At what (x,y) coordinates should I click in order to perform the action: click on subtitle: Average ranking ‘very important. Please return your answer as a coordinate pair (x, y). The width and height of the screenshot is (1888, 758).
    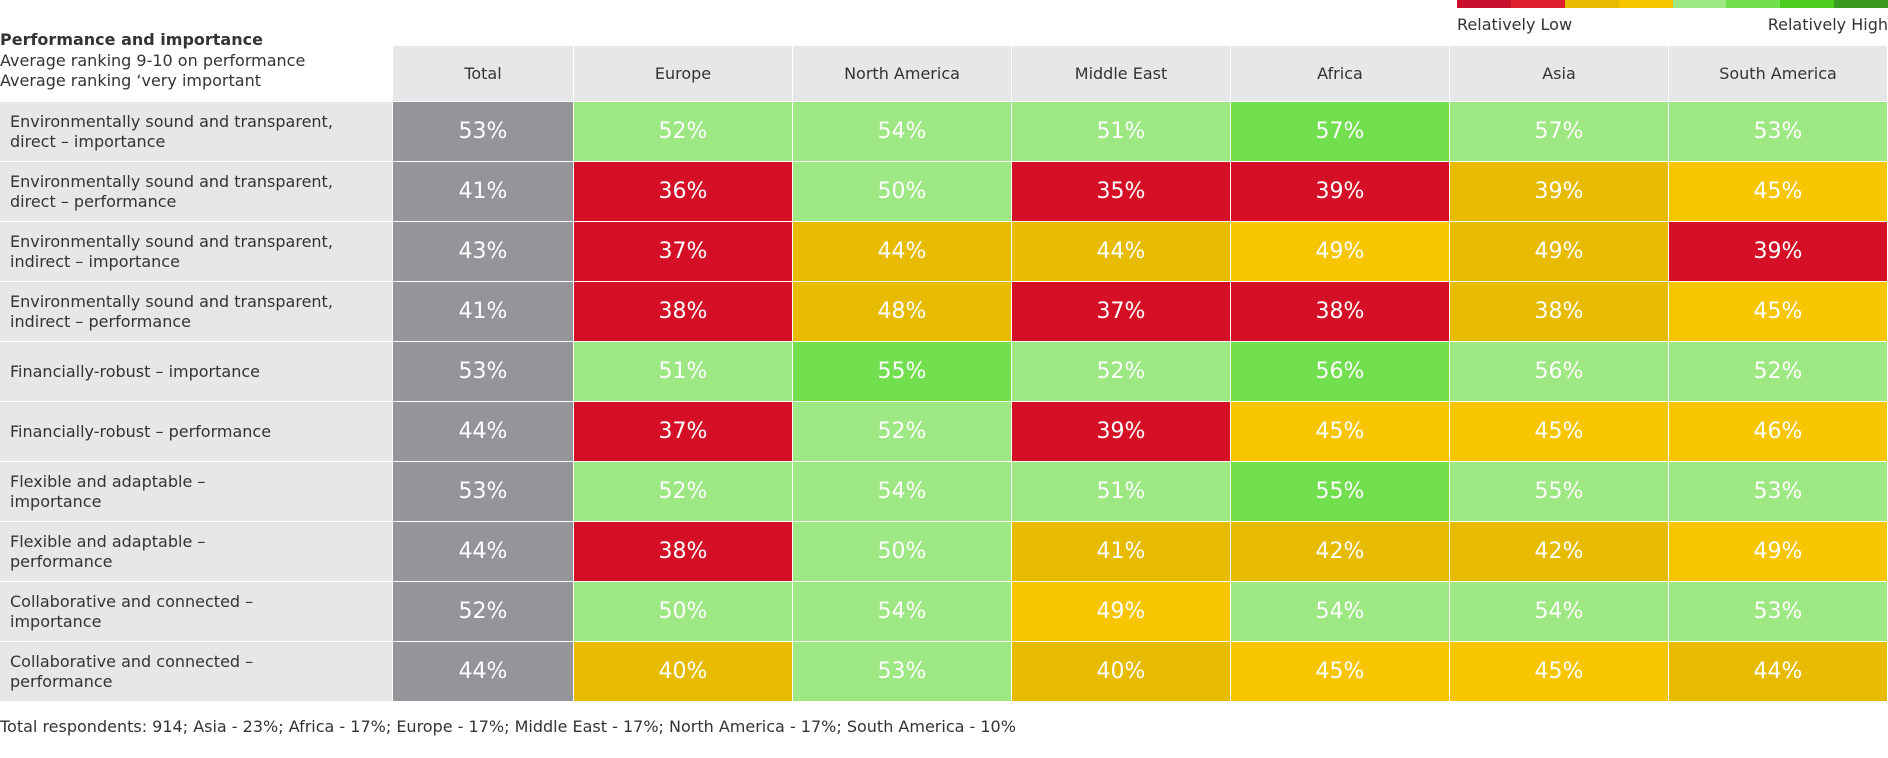
    Looking at the image, I should click on (130, 80).